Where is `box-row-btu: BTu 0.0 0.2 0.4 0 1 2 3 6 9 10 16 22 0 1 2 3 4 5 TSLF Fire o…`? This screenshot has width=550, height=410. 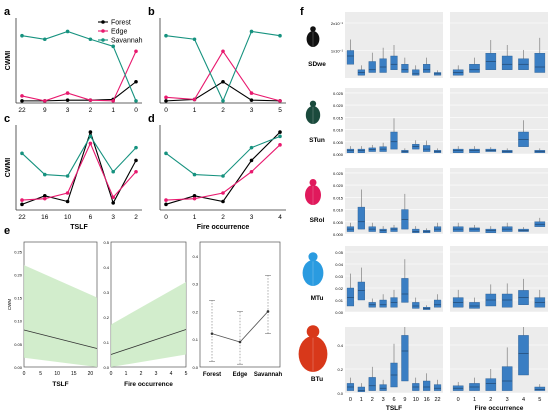
box-row-btu: BTu 0.0 0.2 0.4 0 1 2 3 6 9 10 16 22 0 1 2 3 4 5 TSLF Fire o… is located at coordinates (423, 367).